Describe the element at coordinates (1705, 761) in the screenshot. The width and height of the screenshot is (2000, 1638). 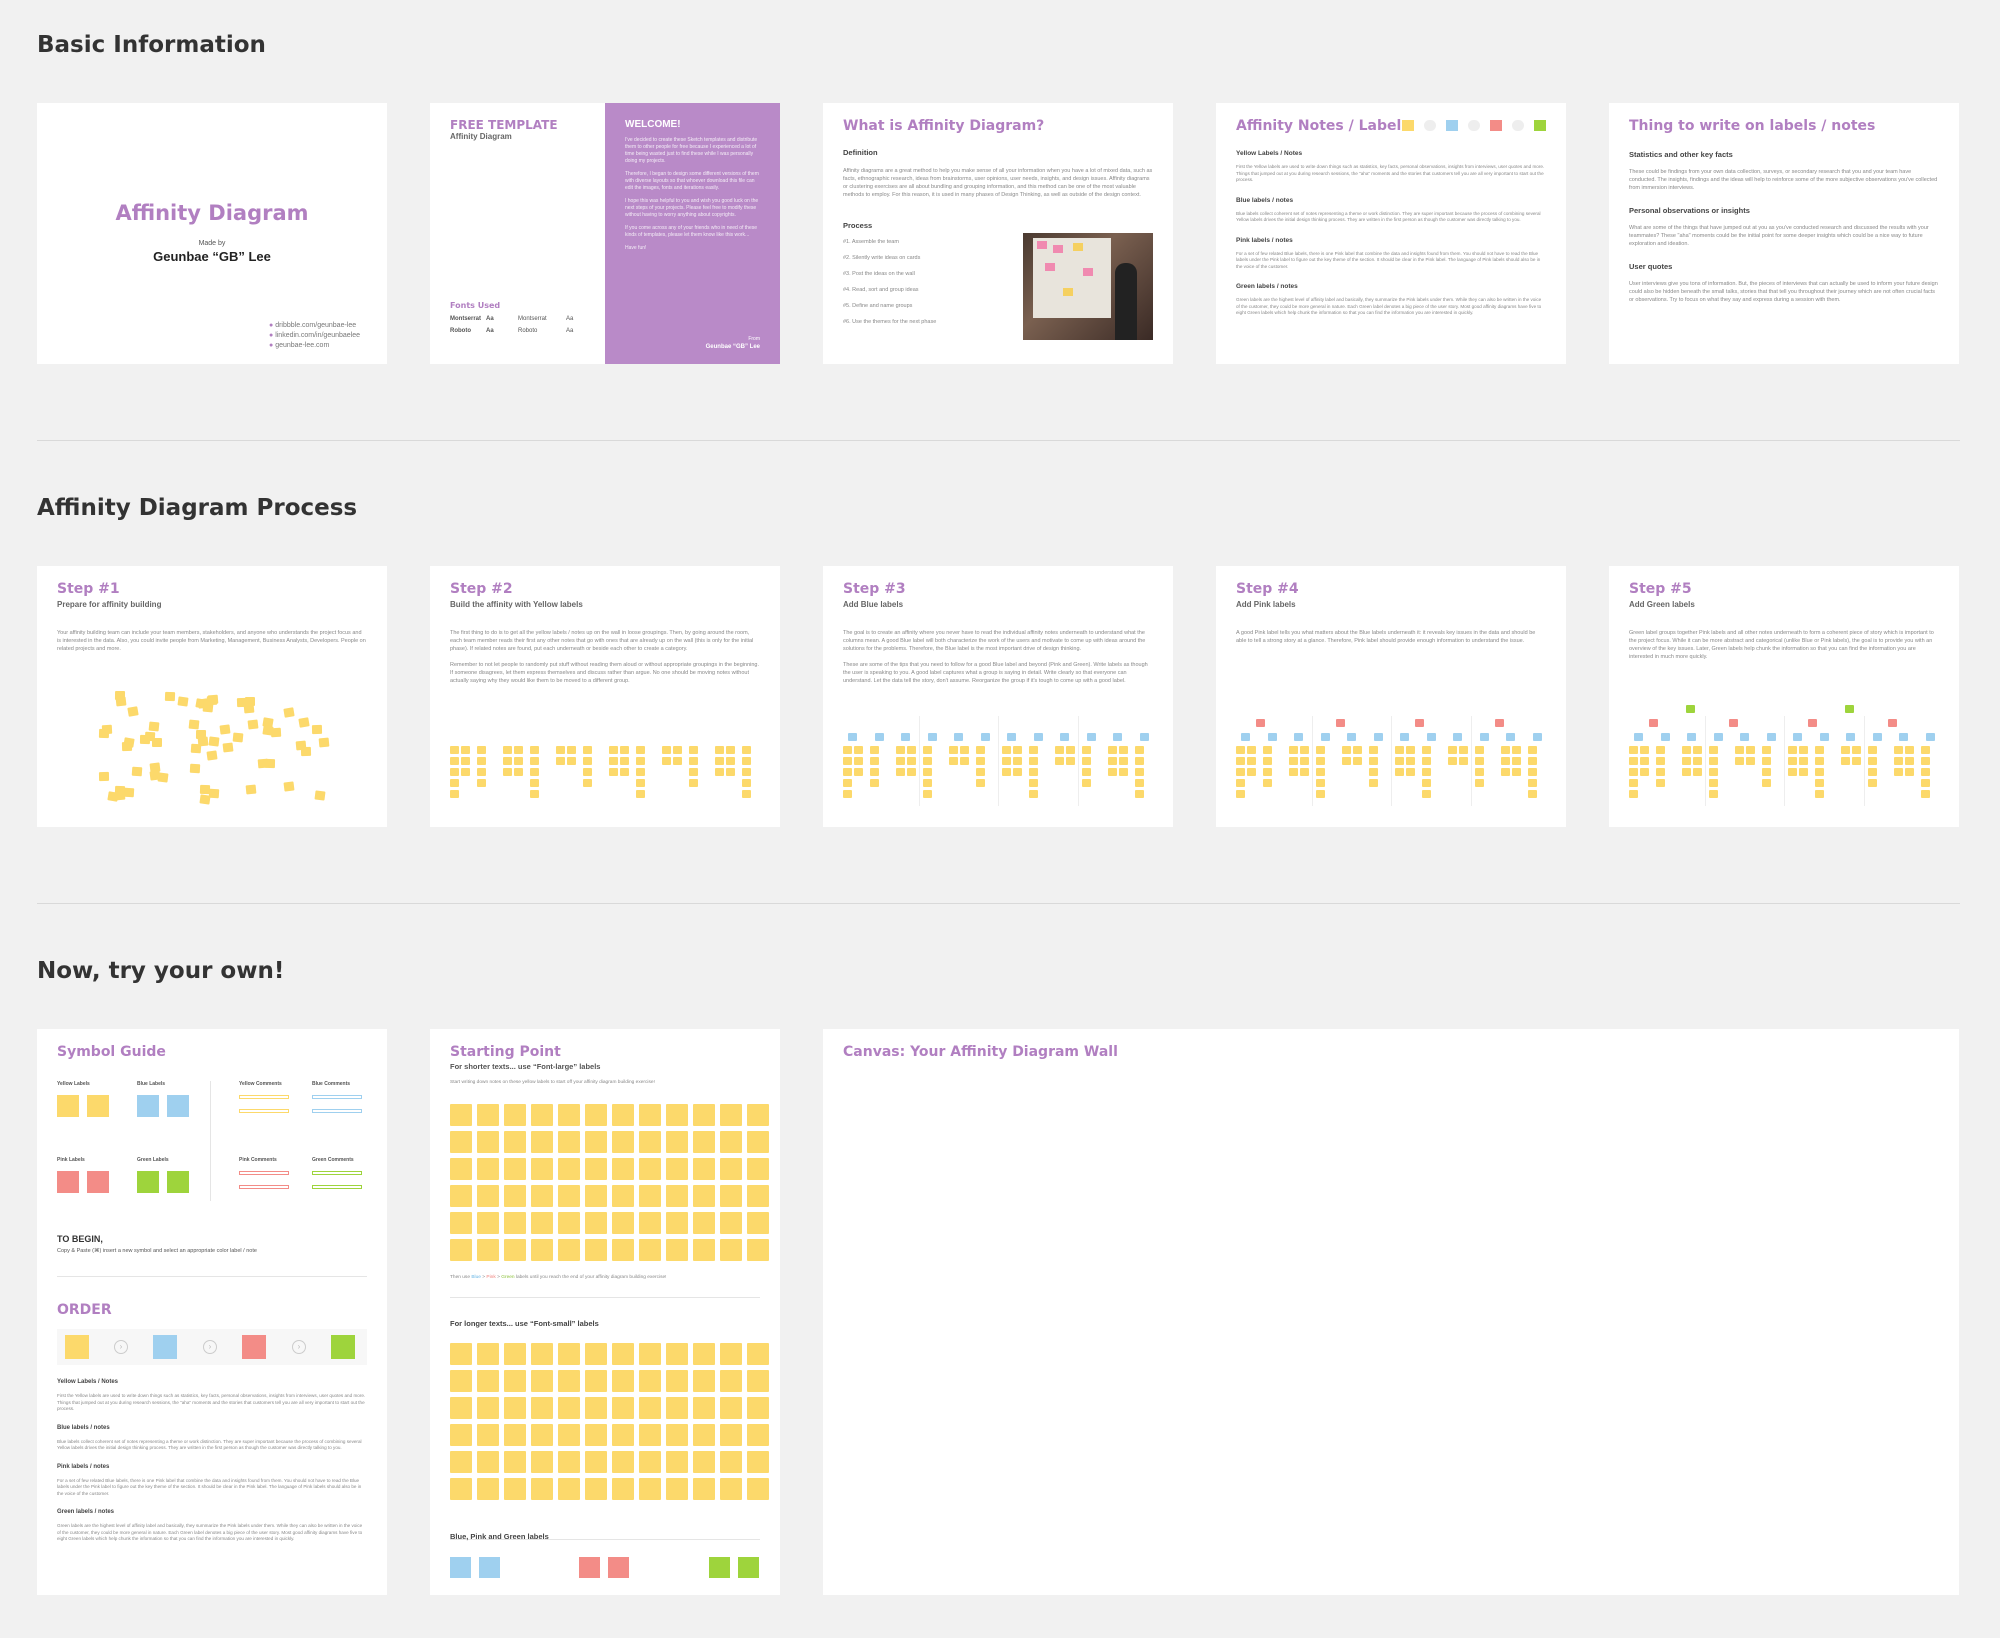
I see `divider` at that location.